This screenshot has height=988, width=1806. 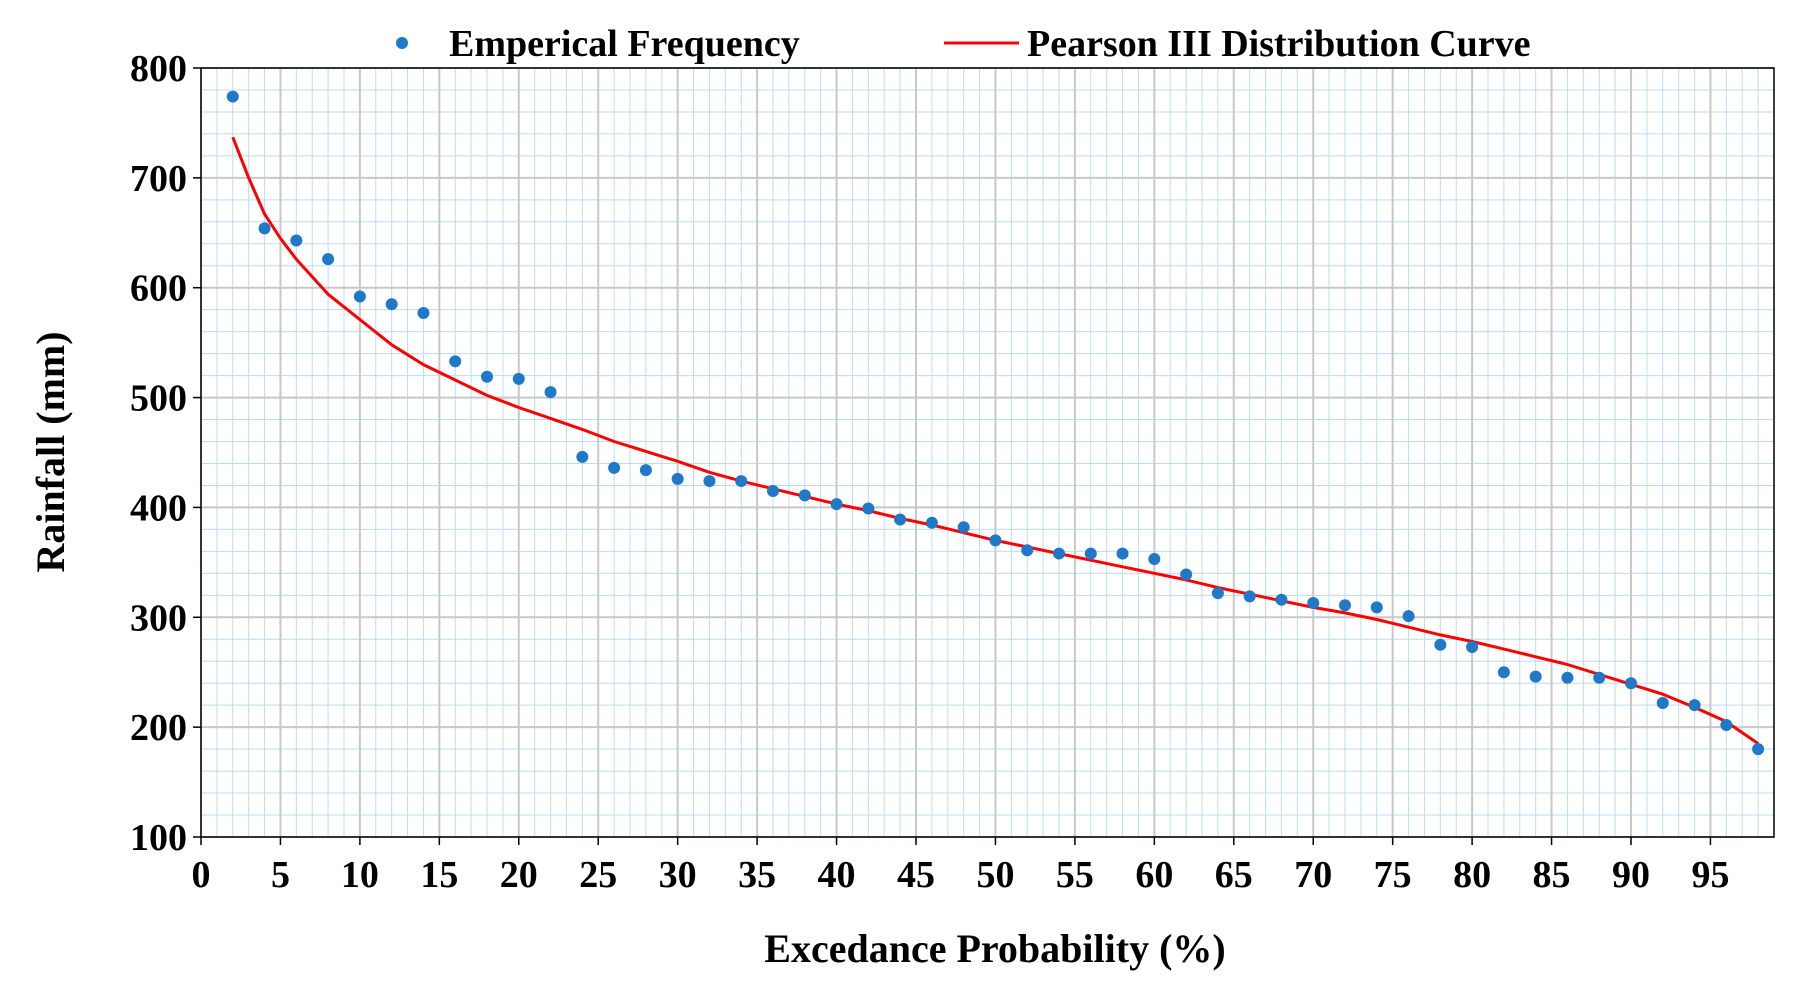 I want to click on x-tick-label: 65, so click(x=1234, y=875).